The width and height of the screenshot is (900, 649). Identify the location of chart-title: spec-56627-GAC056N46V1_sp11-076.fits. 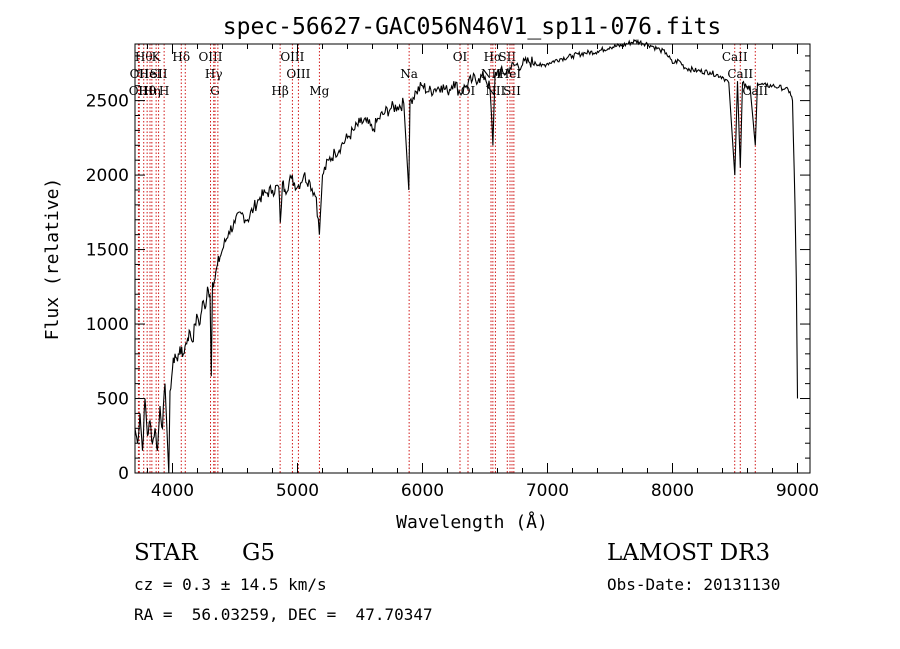
(472, 27).